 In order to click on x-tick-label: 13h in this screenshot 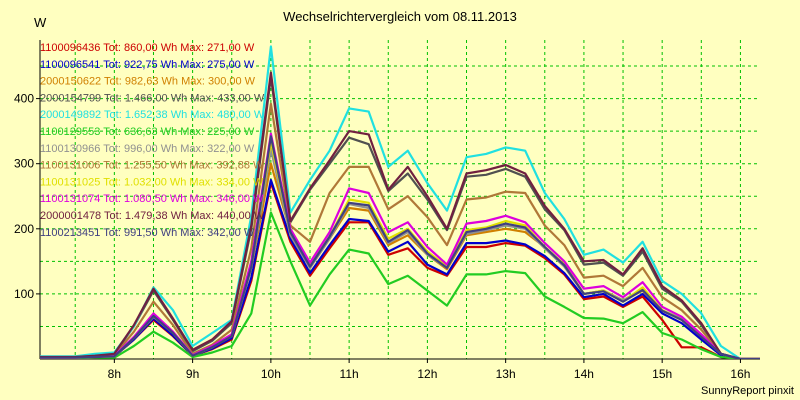, I will do `click(506, 374)`.